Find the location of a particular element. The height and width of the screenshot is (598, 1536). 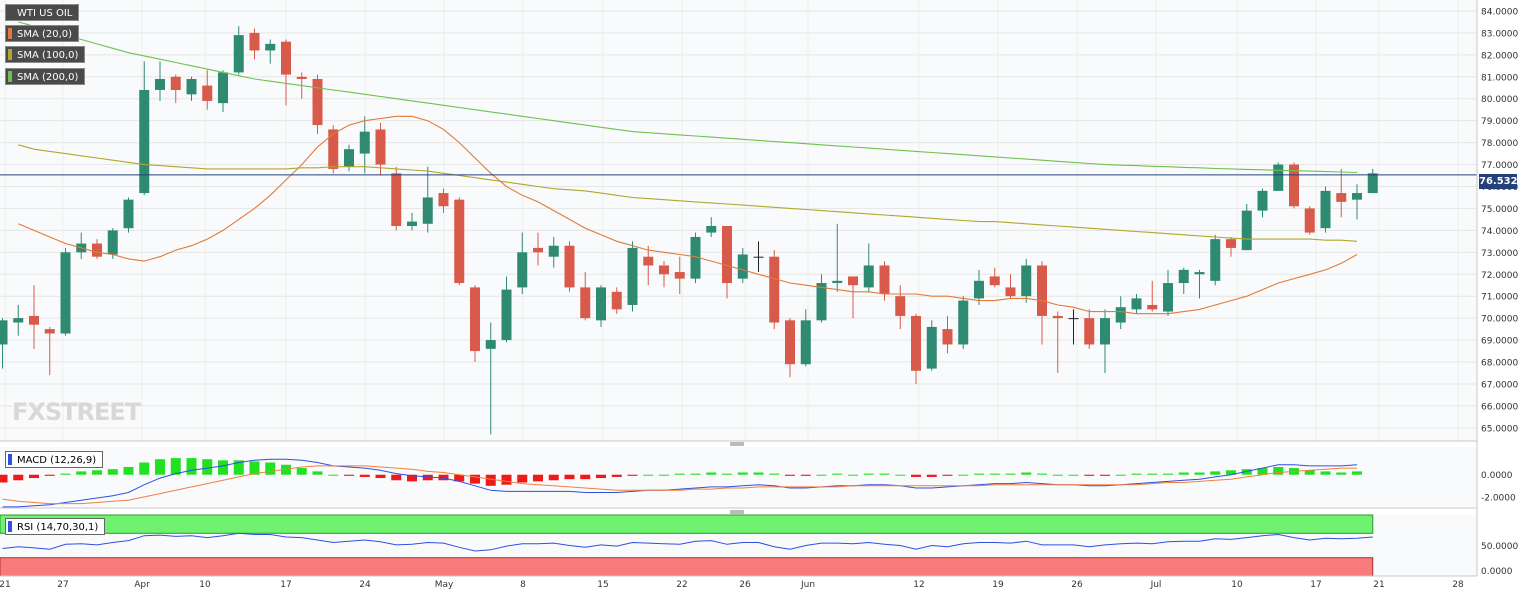

price-tick-label: 77.0000 is located at coordinates (1499, 166).